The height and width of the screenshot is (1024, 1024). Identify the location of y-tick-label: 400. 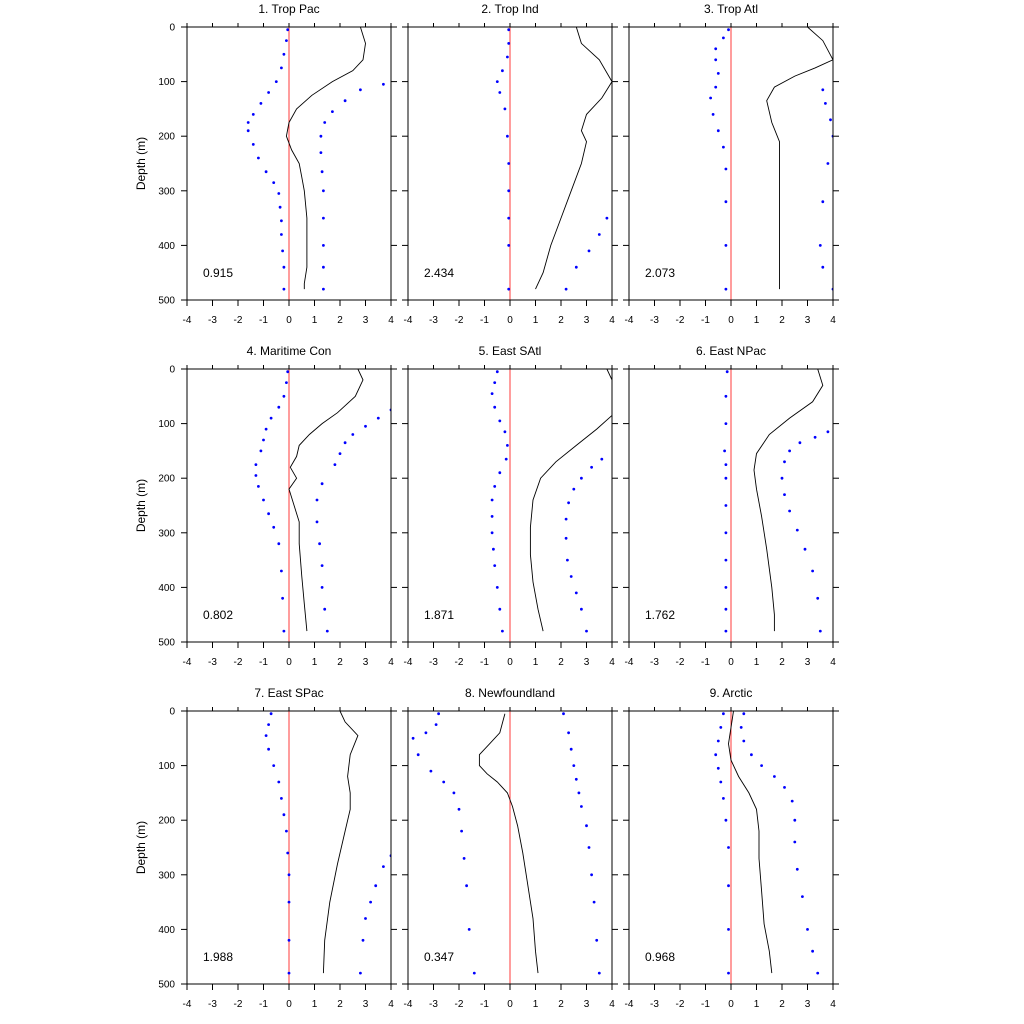
(166, 246).